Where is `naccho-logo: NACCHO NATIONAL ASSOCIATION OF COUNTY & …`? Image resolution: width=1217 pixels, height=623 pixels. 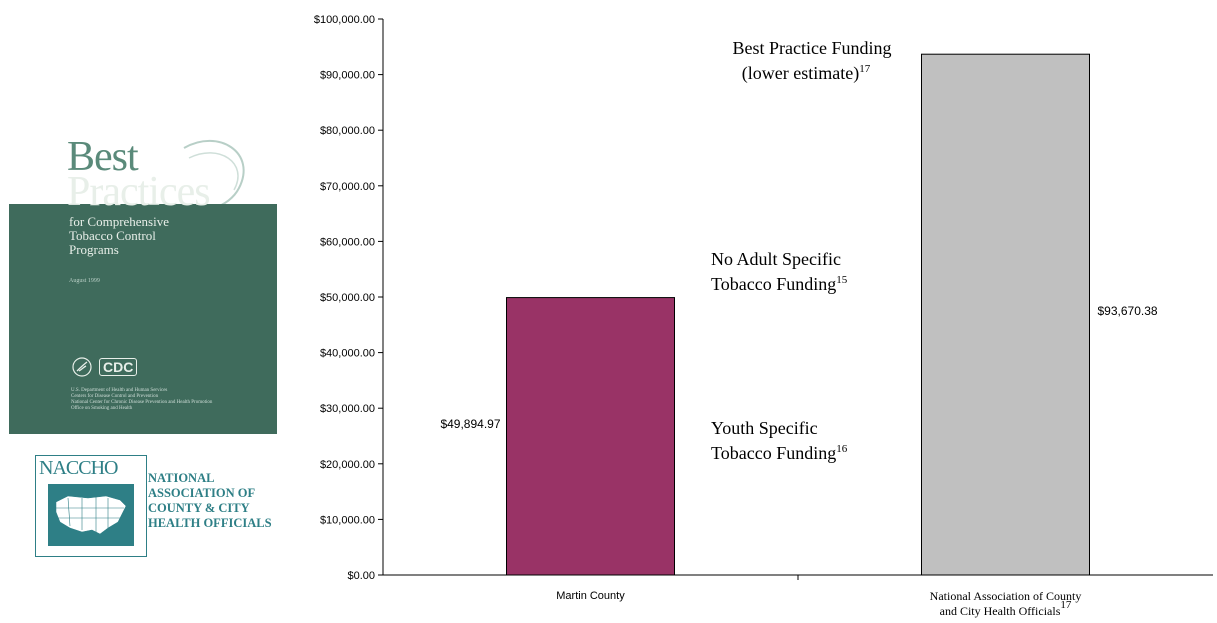
naccho-logo: NACCHO NATIONAL ASSOCIATION OF COUNTY & … is located at coordinates (162, 506).